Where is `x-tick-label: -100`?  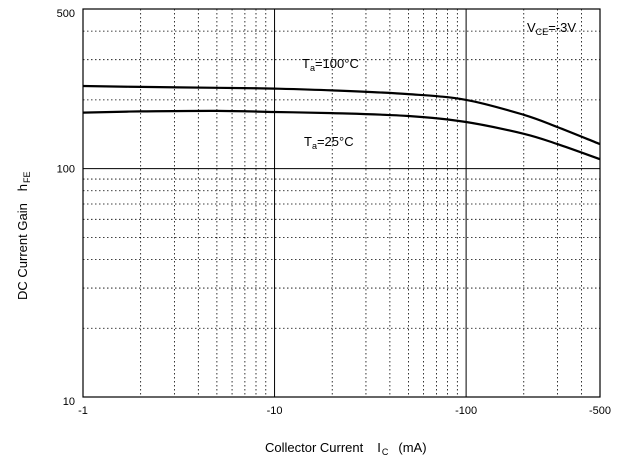 x-tick-label: -100 is located at coordinates (466, 411).